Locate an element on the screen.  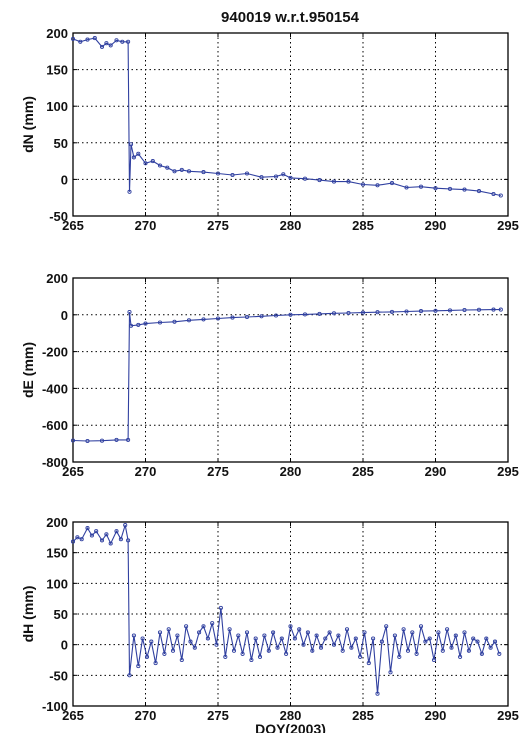
y-tick-label: 0 is located at coordinates (64, 315).